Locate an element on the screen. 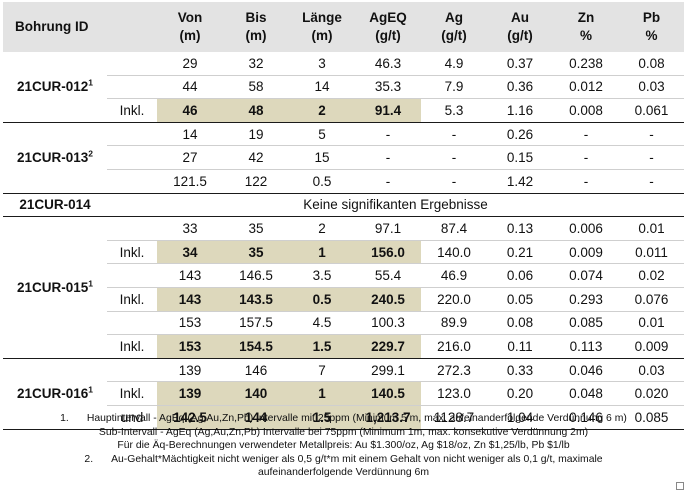  cell-zn: 0.238 is located at coordinates (586, 64).